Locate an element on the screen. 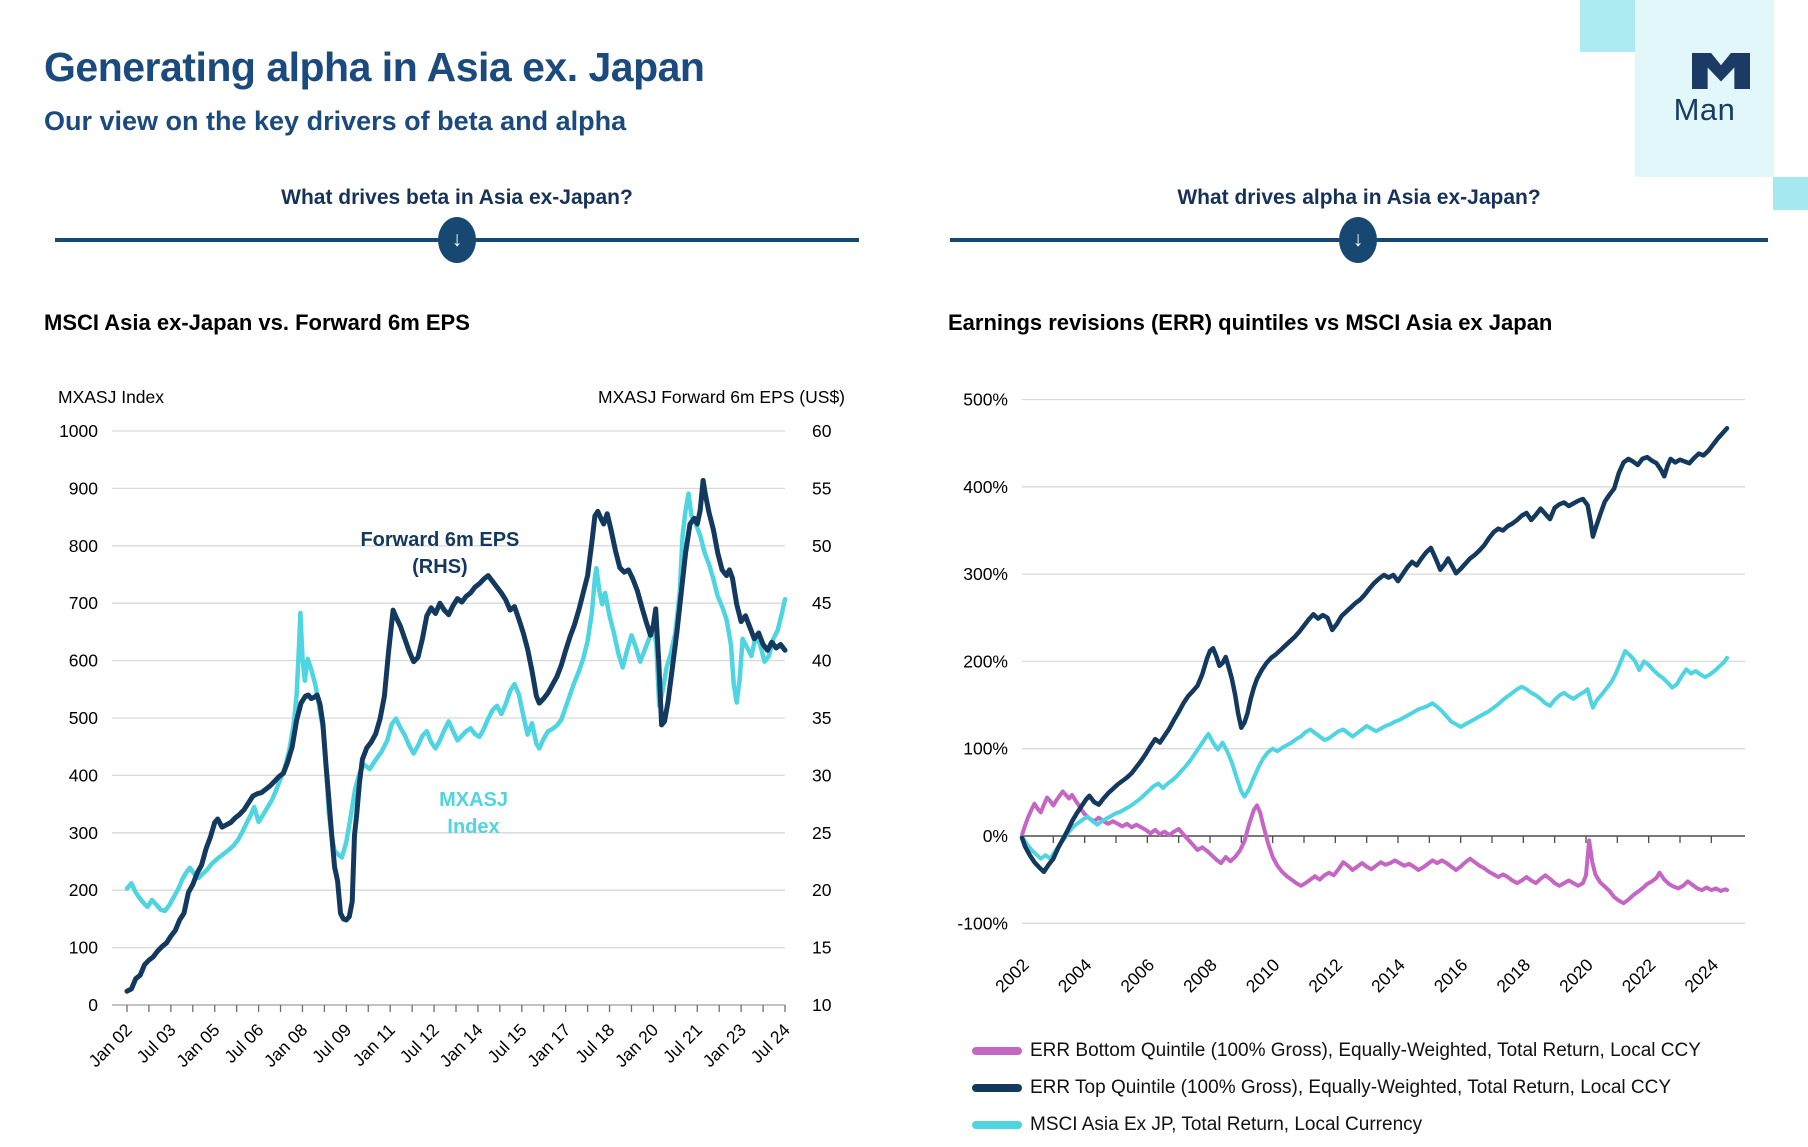 This screenshot has height=1147, width=1808. svg-text: 1000 is located at coordinates (78, 431).